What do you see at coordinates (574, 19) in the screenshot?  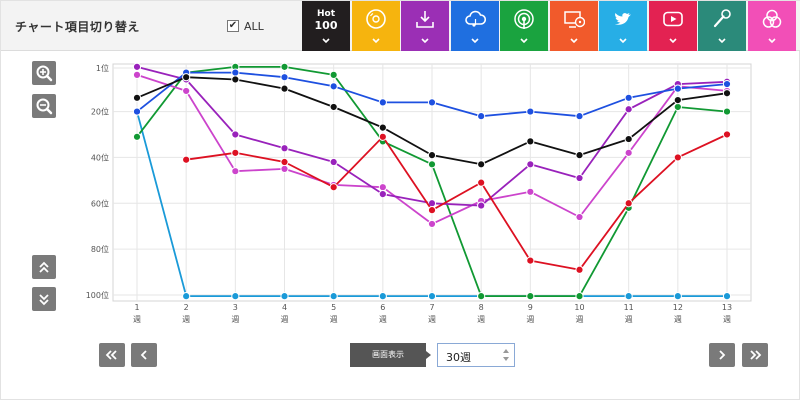 I see `monitor-disc-icon` at bounding box center [574, 19].